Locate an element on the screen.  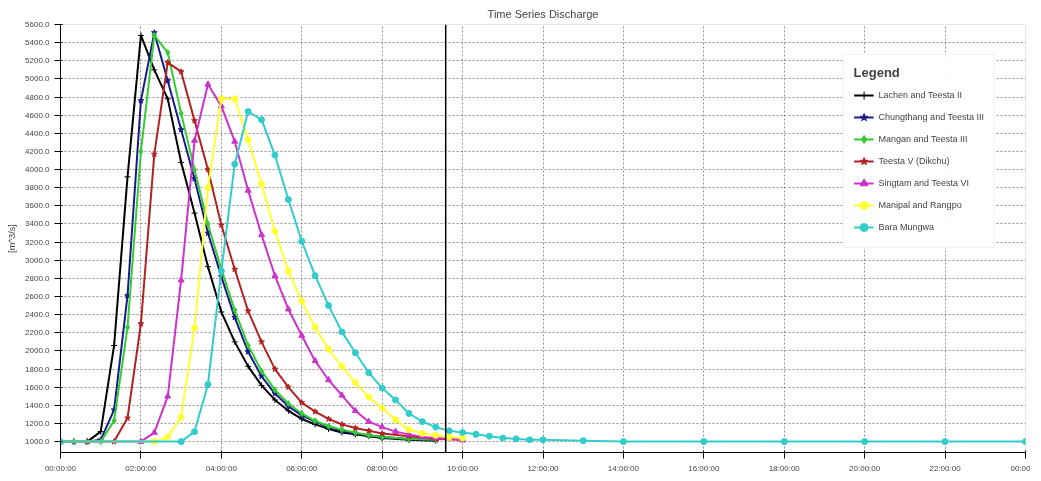
x-tick-label: 20:00:00 is located at coordinates (865, 468).